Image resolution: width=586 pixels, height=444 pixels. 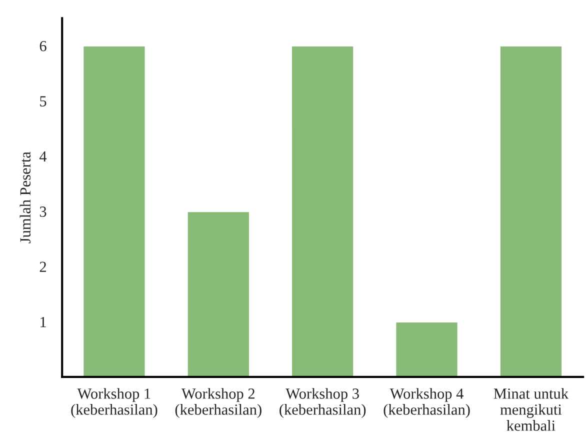 I want to click on y-tick-label: 5, so click(x=43, y=101).